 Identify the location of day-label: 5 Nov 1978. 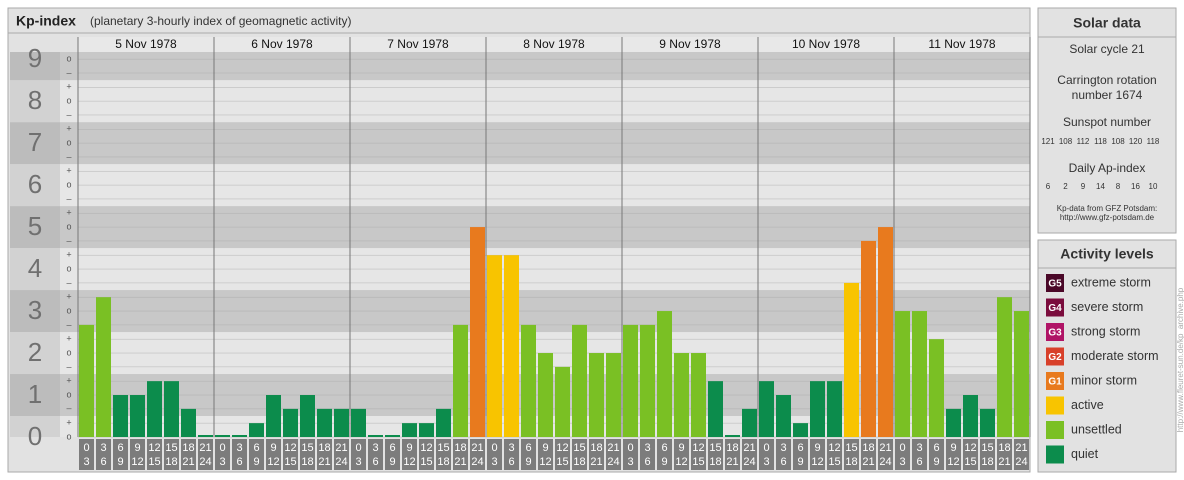
(146, 44).